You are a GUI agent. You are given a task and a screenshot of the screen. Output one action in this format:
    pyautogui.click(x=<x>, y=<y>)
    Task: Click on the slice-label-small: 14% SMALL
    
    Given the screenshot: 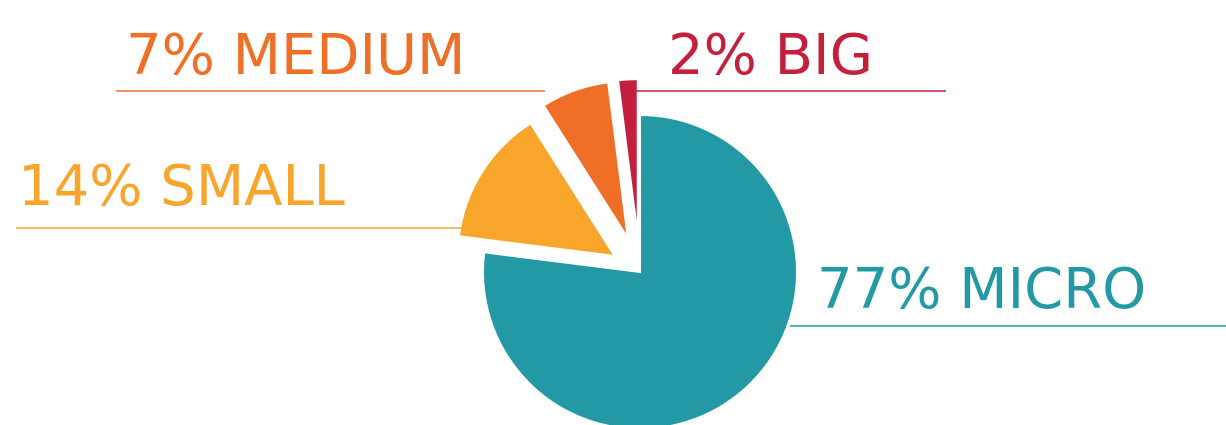 What is the action you would take?
    pyautogui.click(x=181, y=186)
    